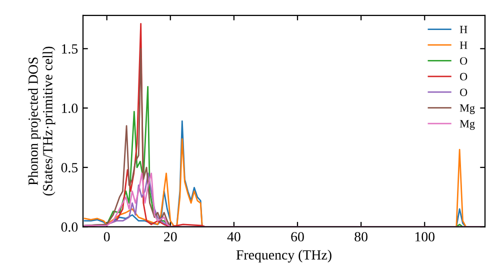 This screenshot has height=280, width=500. I want to click on x-tick-label: 40, so click(233, 237).